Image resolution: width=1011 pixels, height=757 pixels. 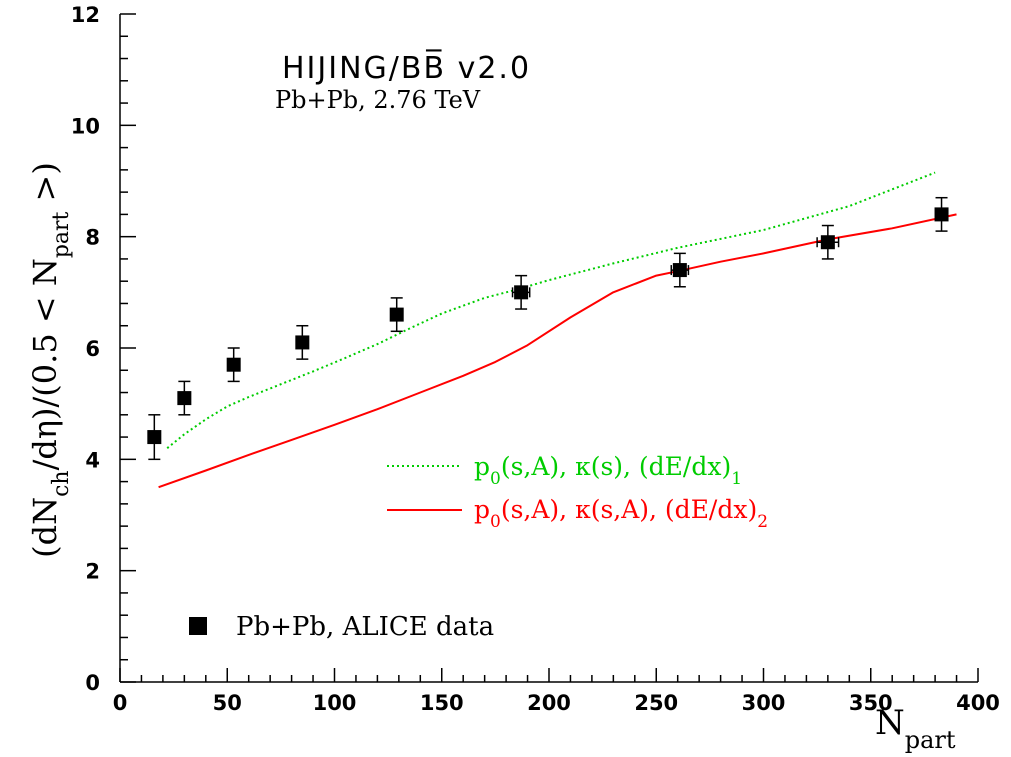 What do you see at coordinates (378, 100) in the screenshot?
I see `chart-subtitle: Pb+Pb, 2.76 TeV` at bounding box center [378, 100].